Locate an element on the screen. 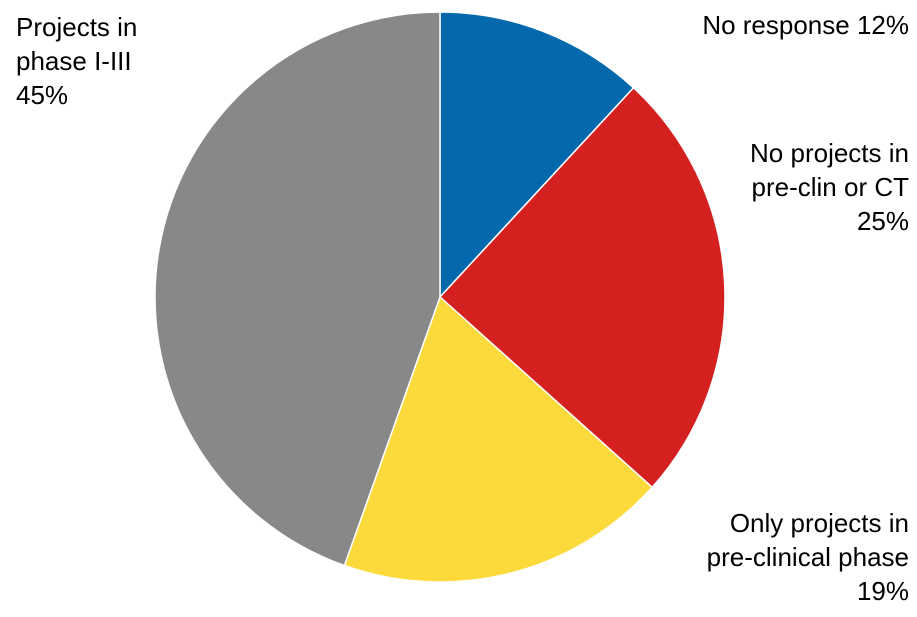 This screenshot has width=917, height=617. slice-label-line: No response 12% is located at coordinates (805, 25).